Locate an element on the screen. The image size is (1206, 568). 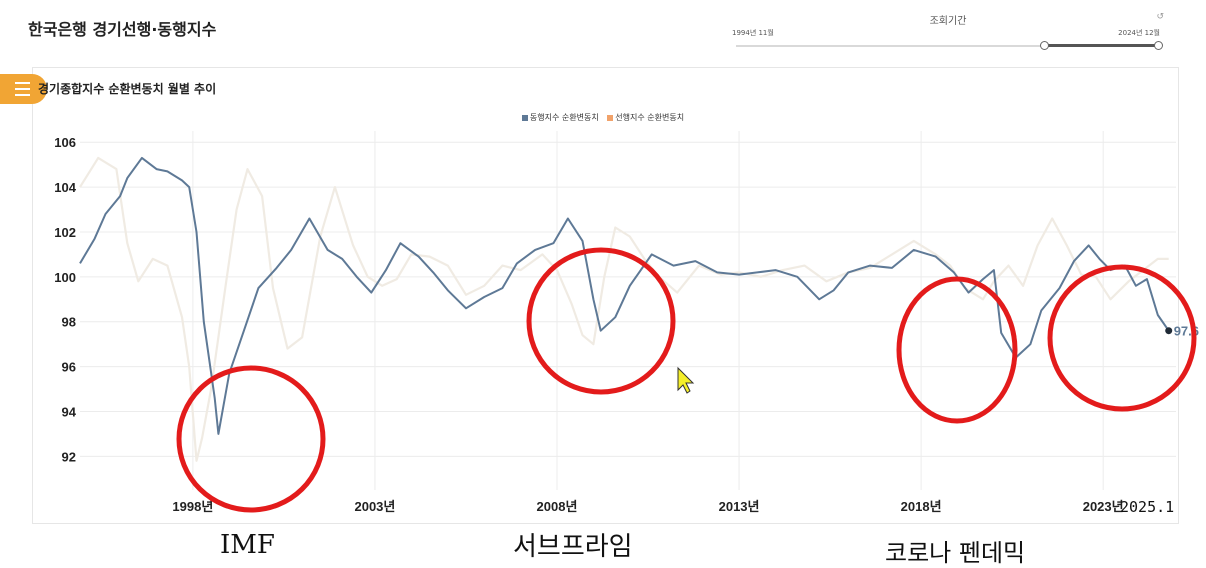
x-tick-label: 2003년 is located at coordinates (374, 506).